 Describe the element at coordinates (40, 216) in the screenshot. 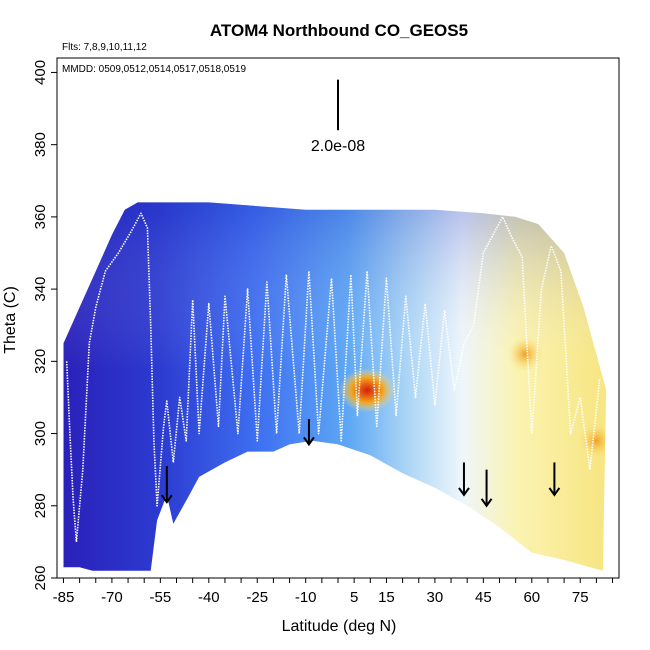

I see `y-tick-label: 360` at that location.